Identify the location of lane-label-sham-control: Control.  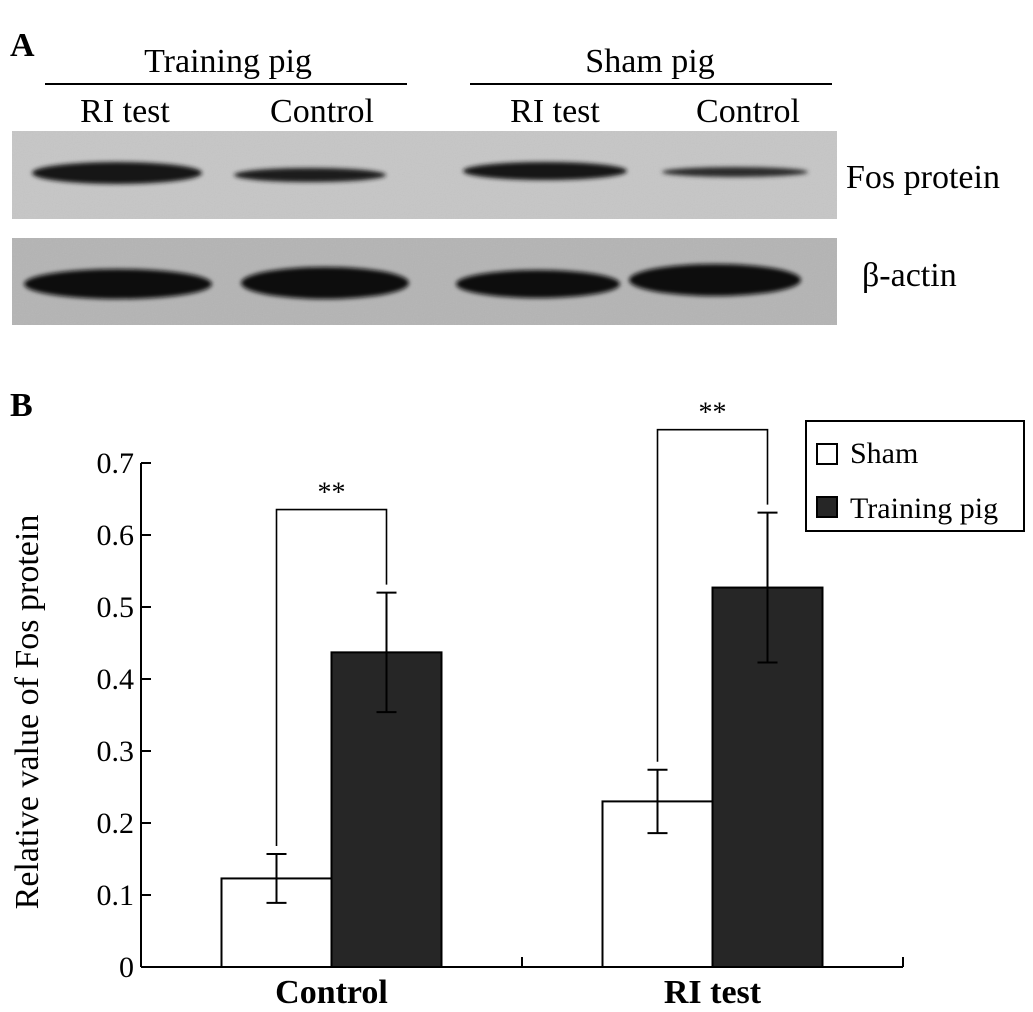
(748, 111).